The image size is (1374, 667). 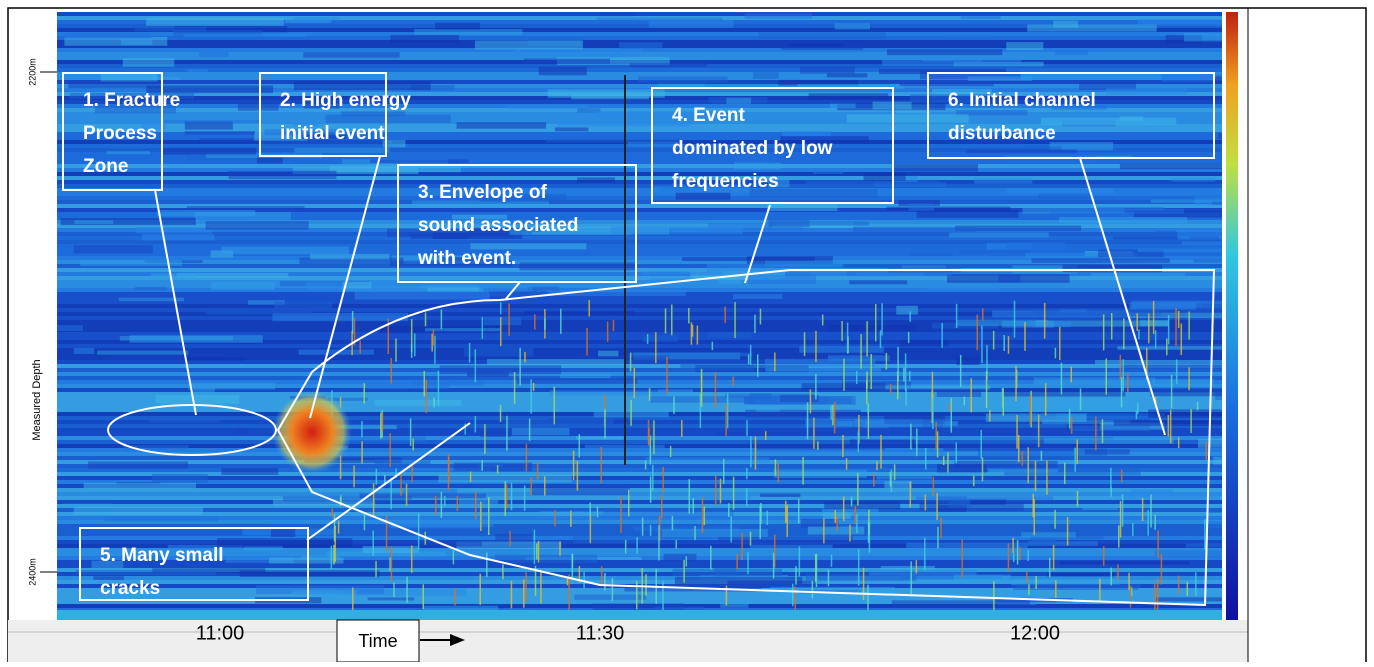 I want to click on annotation-text: 3. Envelope of, so click(x=482, y=192).